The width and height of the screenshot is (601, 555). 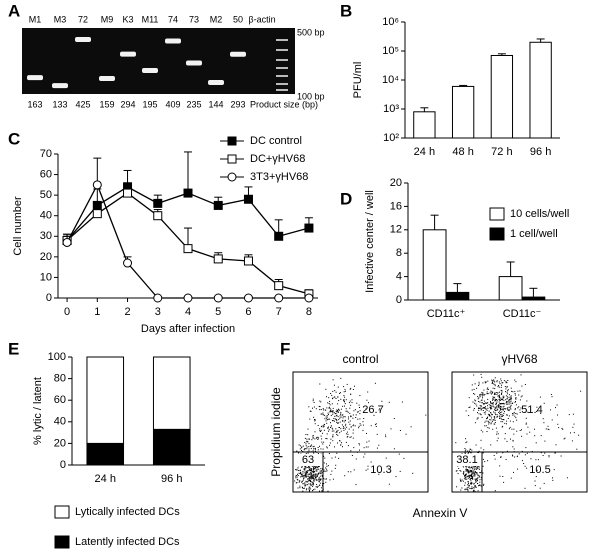 I want to click on lane-label: β-actin, so click(x=261, y=19).